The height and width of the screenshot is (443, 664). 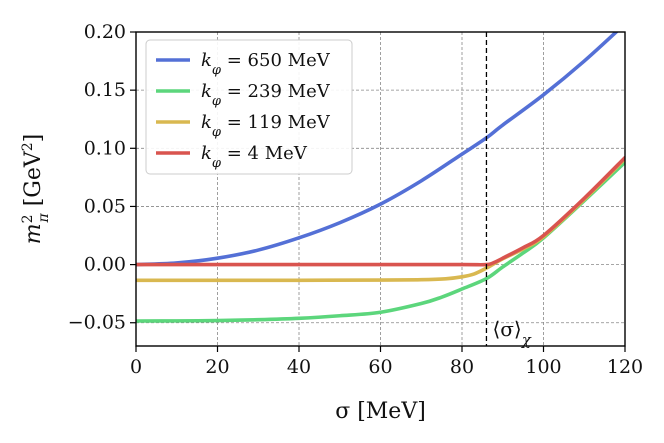 I want to click on x-tick-label: 20, so click(x=217, y=367).